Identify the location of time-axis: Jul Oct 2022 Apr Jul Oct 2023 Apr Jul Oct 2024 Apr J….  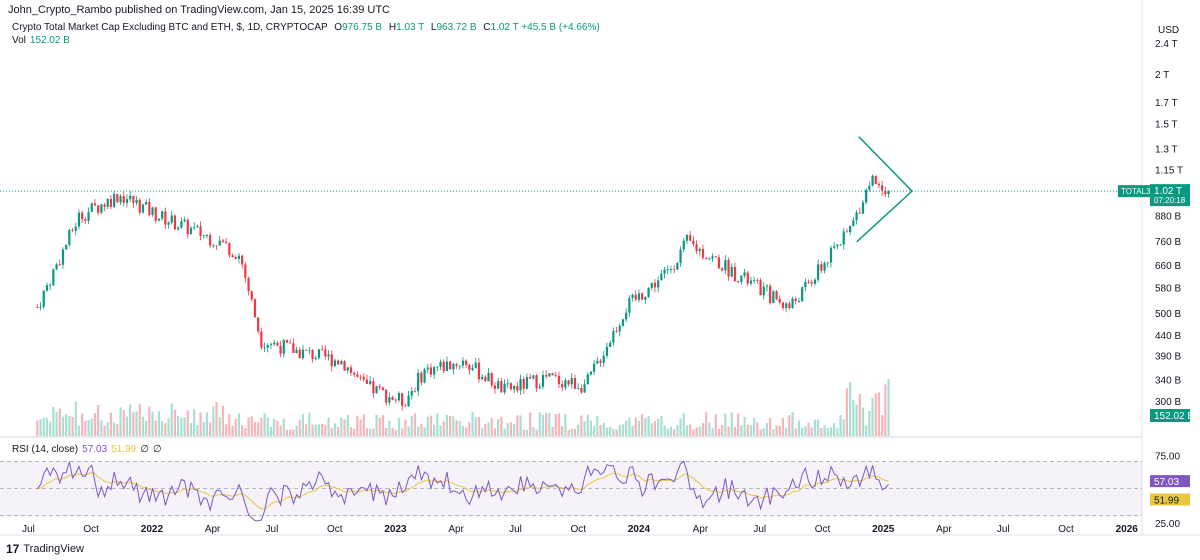
(580, 529).